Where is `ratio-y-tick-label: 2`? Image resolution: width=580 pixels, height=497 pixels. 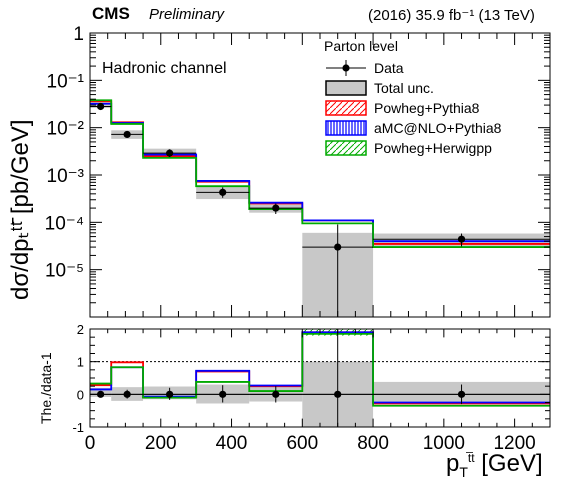
ratio-y-tick-label: 2 is located at coordinates (80, 329).